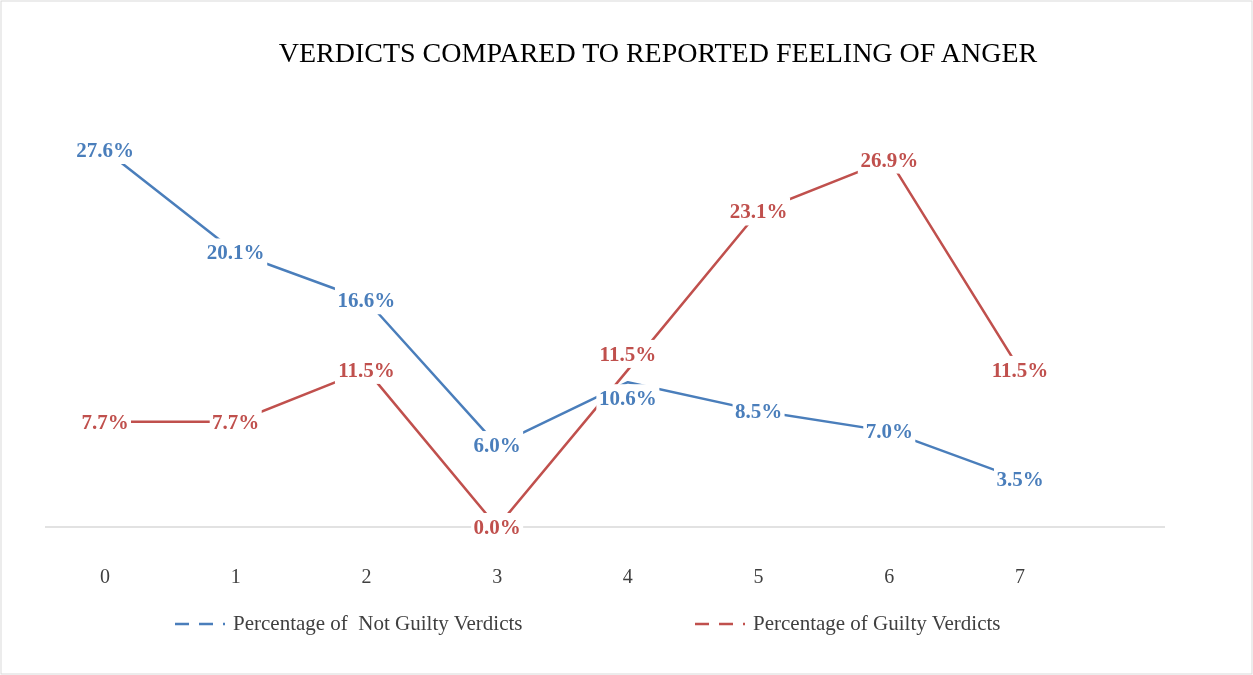 This screenshot has width=1253, height=675. I want to click on data-label: 26.9%, so click(889, 159).